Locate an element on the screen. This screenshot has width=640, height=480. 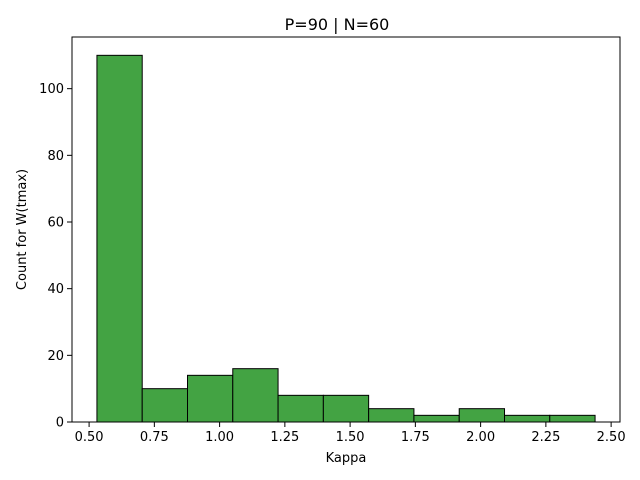
x-axis-ticks: 0.50 0.75 1.00 1.25 1.50 1.75 2.00 2.25 2.50 is located at coordinates (350, 433).